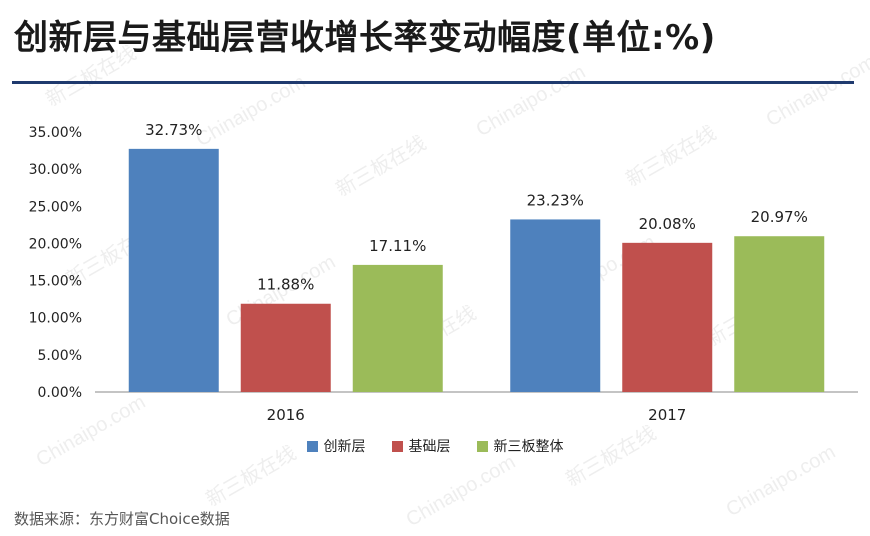 The image size is (870, 536). Describe the element at coordinates (55, 244) in the screenshot. I see `y-tick-label: 20.00%` at that location.